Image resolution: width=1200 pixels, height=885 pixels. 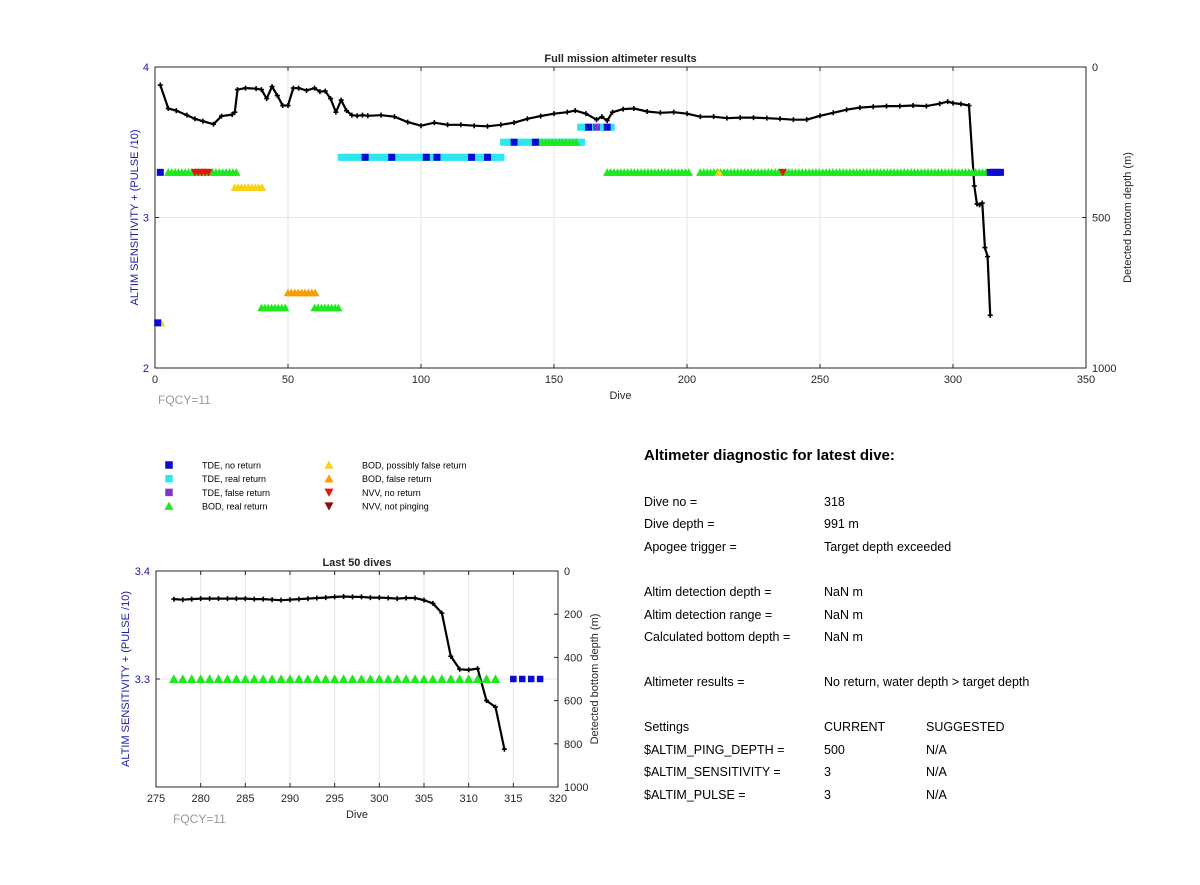 I want to click on setting-current: 3, so click(x=827, y=795).